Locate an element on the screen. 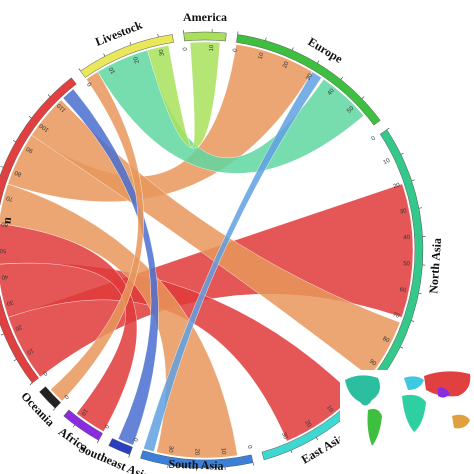  segment-label: America is located at coordinates (205, 17).